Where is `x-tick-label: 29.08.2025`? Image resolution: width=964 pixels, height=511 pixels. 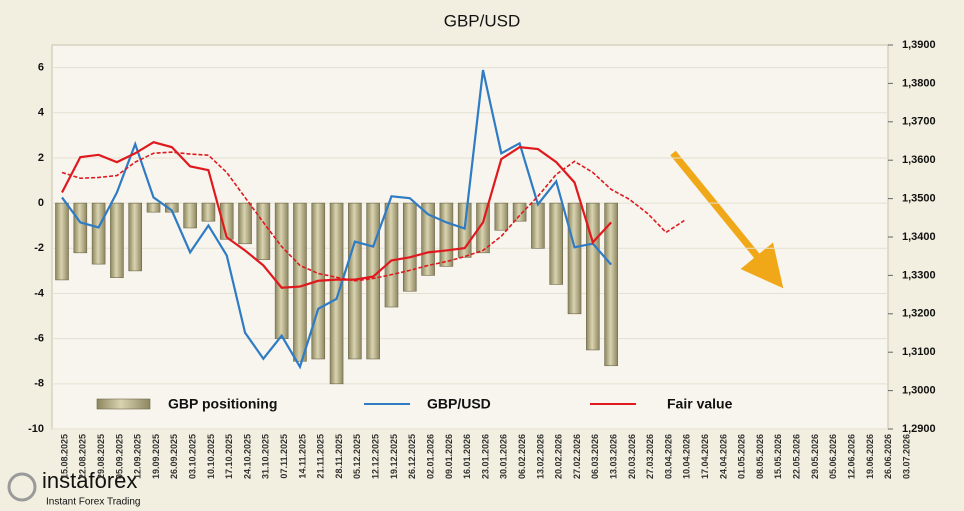
x-tick-label: 29.08.2025 is located at coordinates (101, 456).